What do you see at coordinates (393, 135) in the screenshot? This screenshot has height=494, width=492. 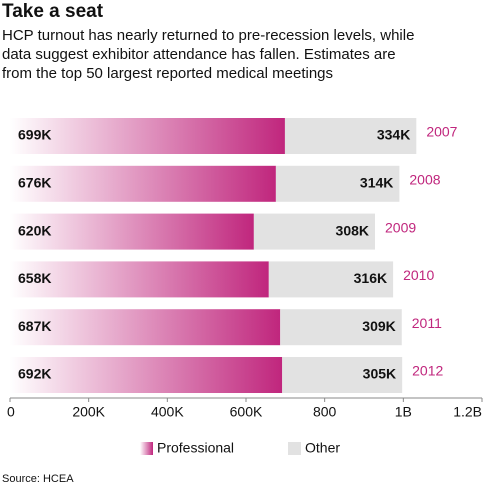 I see `value-label: 334K` at bounding box center [393, 135].